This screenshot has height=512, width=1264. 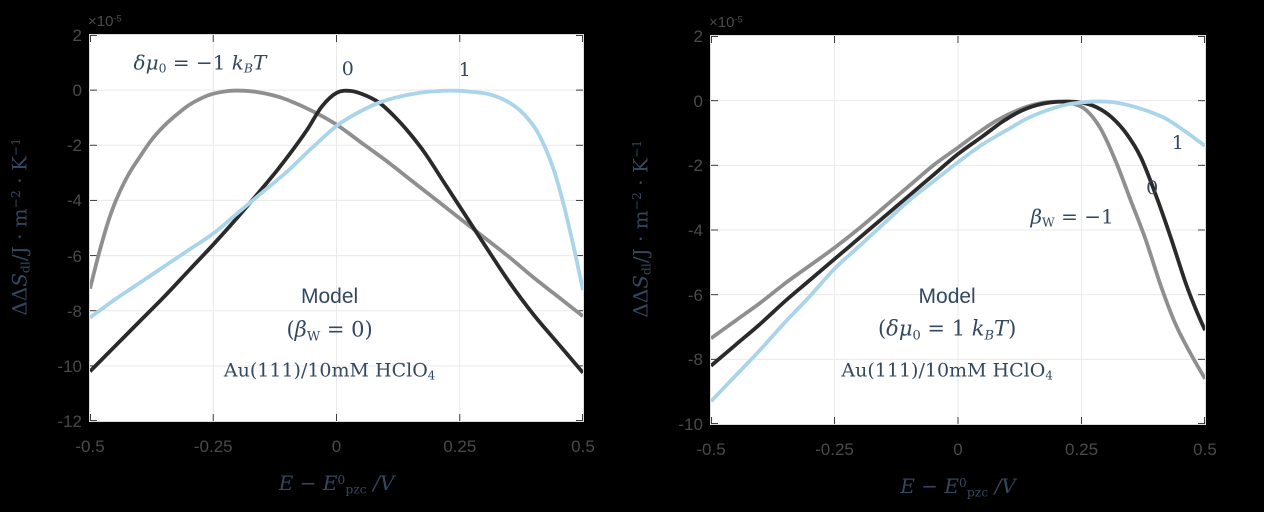 I want to click on left-xtick-label: -0.25, so click(x=213, y=446).